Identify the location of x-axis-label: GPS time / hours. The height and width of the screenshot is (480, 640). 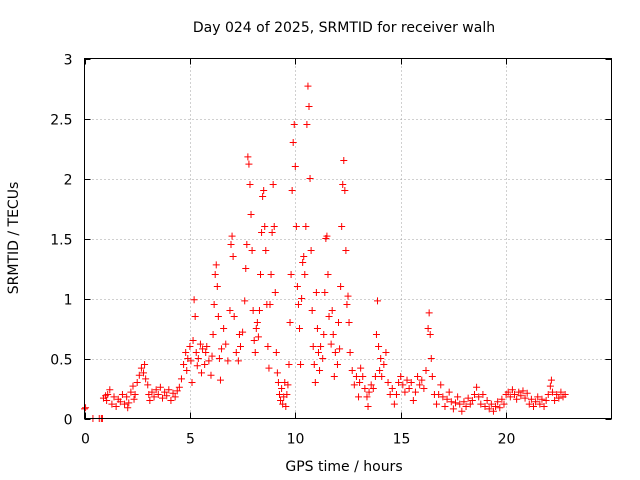
(343, 467).